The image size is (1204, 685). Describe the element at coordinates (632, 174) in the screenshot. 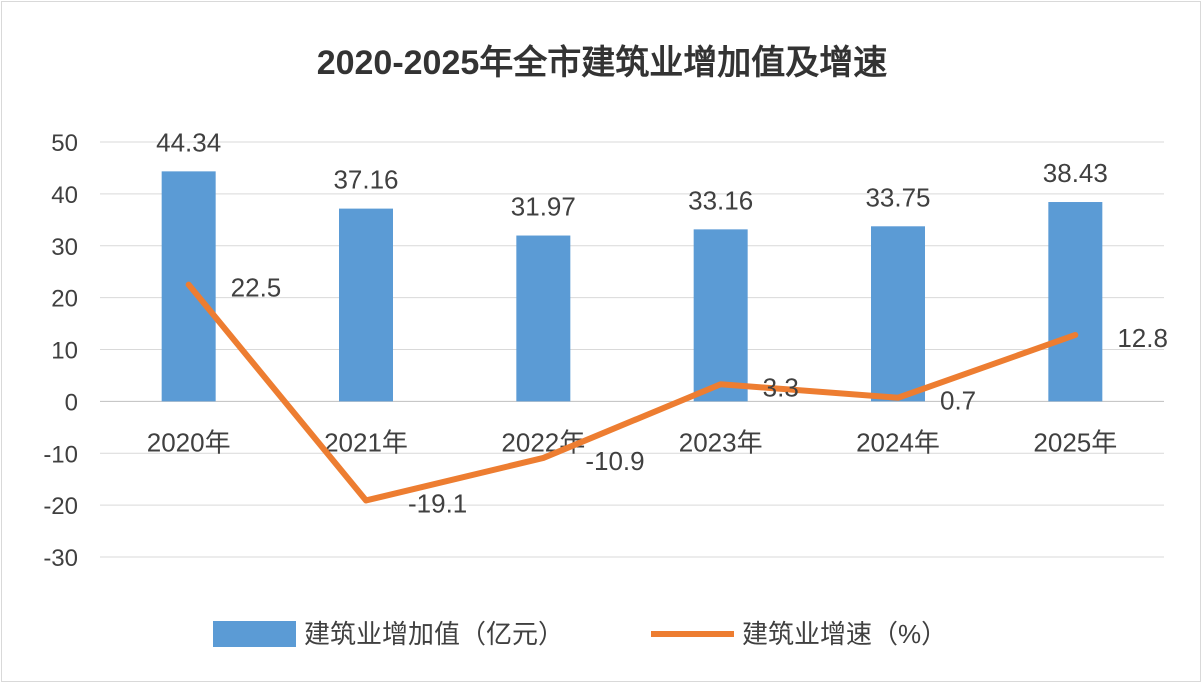

I see `bar-data-labels: 44.34 37.16 31.97 33.16 33.75 38.43` at that location.